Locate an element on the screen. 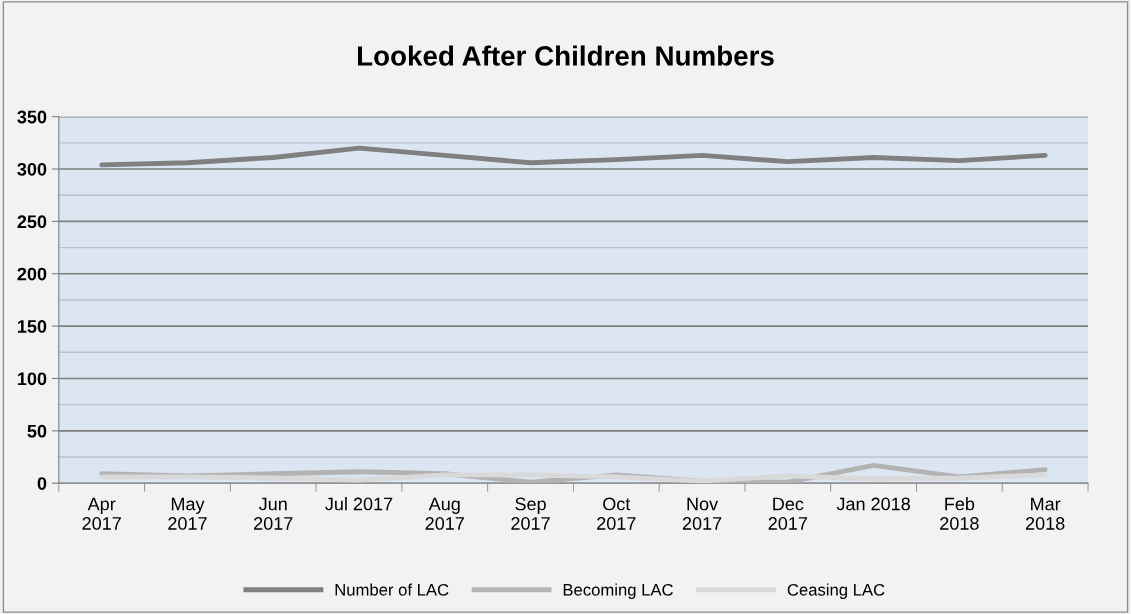 This screenshot has width=1131, height=614. x-tick-label: Jan 2018 is located at coordinates (873, 504).